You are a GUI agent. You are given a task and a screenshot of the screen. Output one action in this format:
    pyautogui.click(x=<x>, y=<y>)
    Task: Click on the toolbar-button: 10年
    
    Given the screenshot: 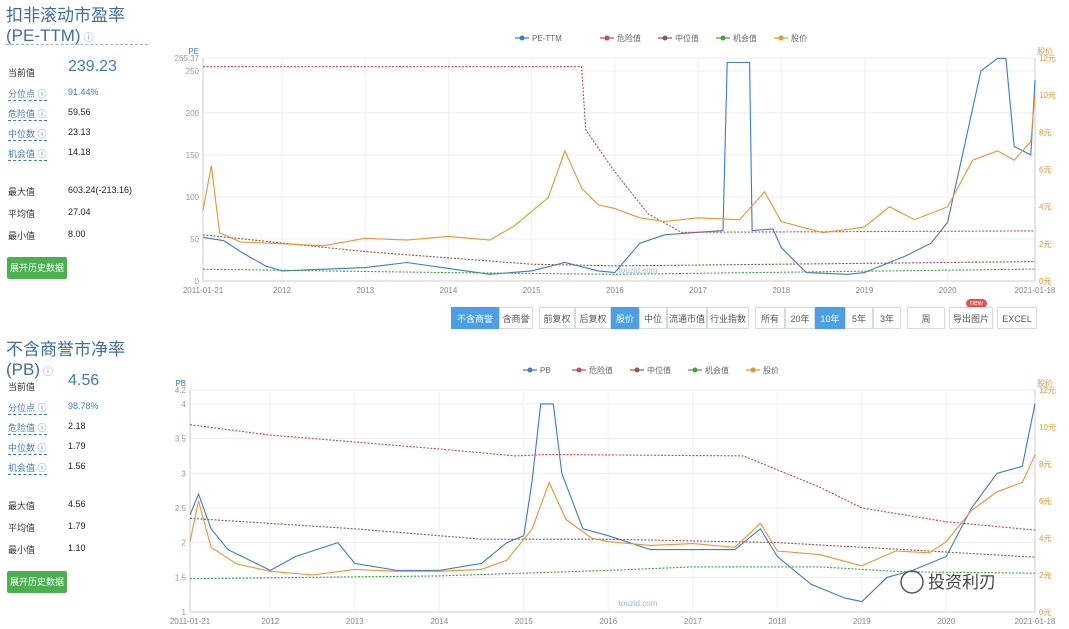 What is the action you would take?
    pyautogui.click(x=830, y=318)
    